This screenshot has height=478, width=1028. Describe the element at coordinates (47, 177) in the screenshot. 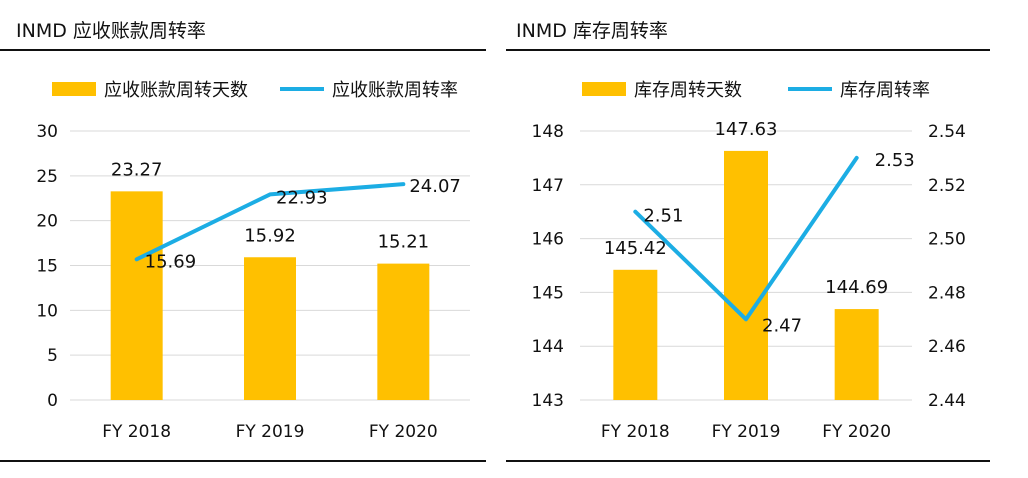

I see `y-tick-label: 25` at that location.